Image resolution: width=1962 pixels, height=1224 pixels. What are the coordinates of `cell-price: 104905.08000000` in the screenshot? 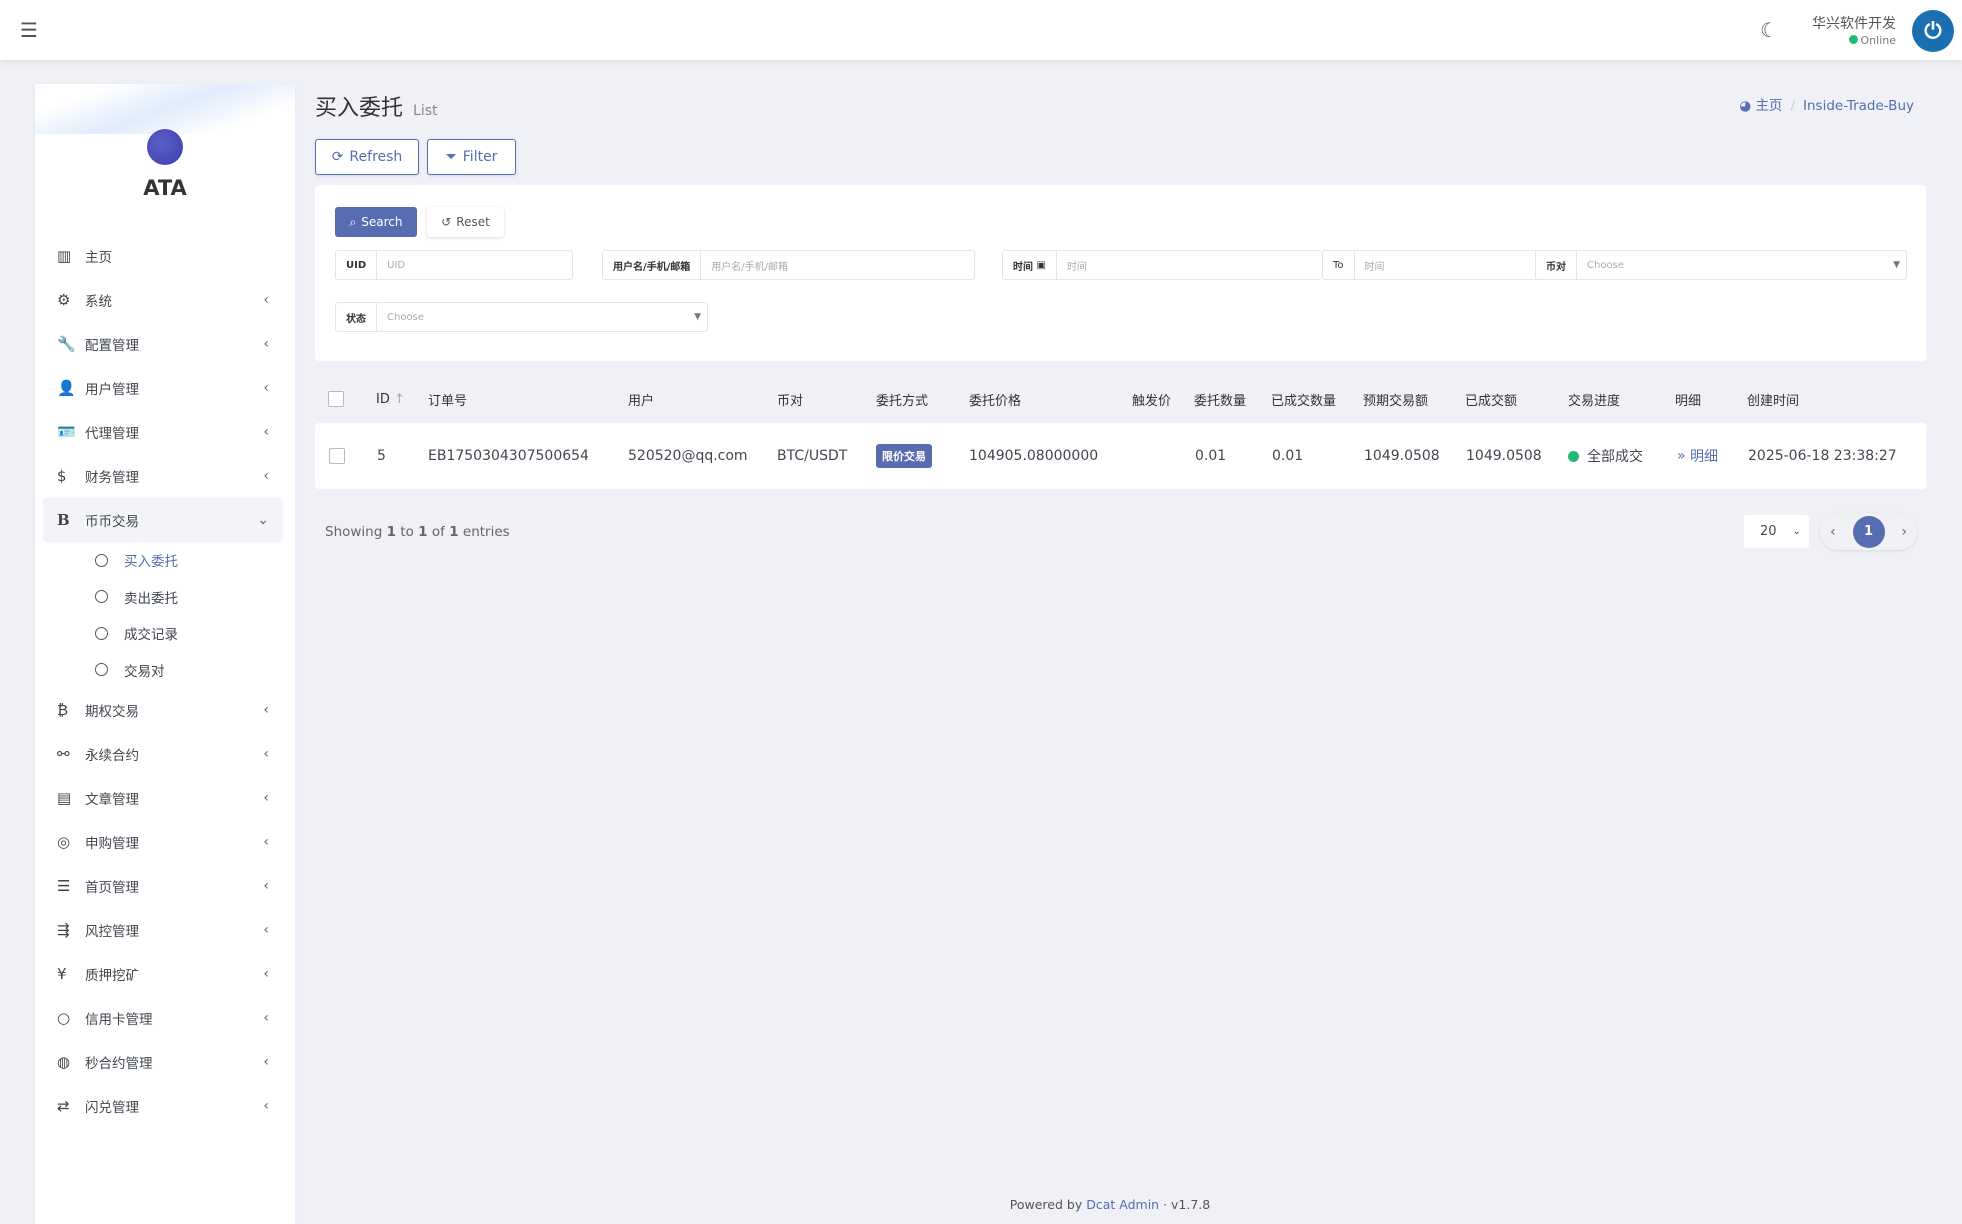 It's located at (1034, 456).